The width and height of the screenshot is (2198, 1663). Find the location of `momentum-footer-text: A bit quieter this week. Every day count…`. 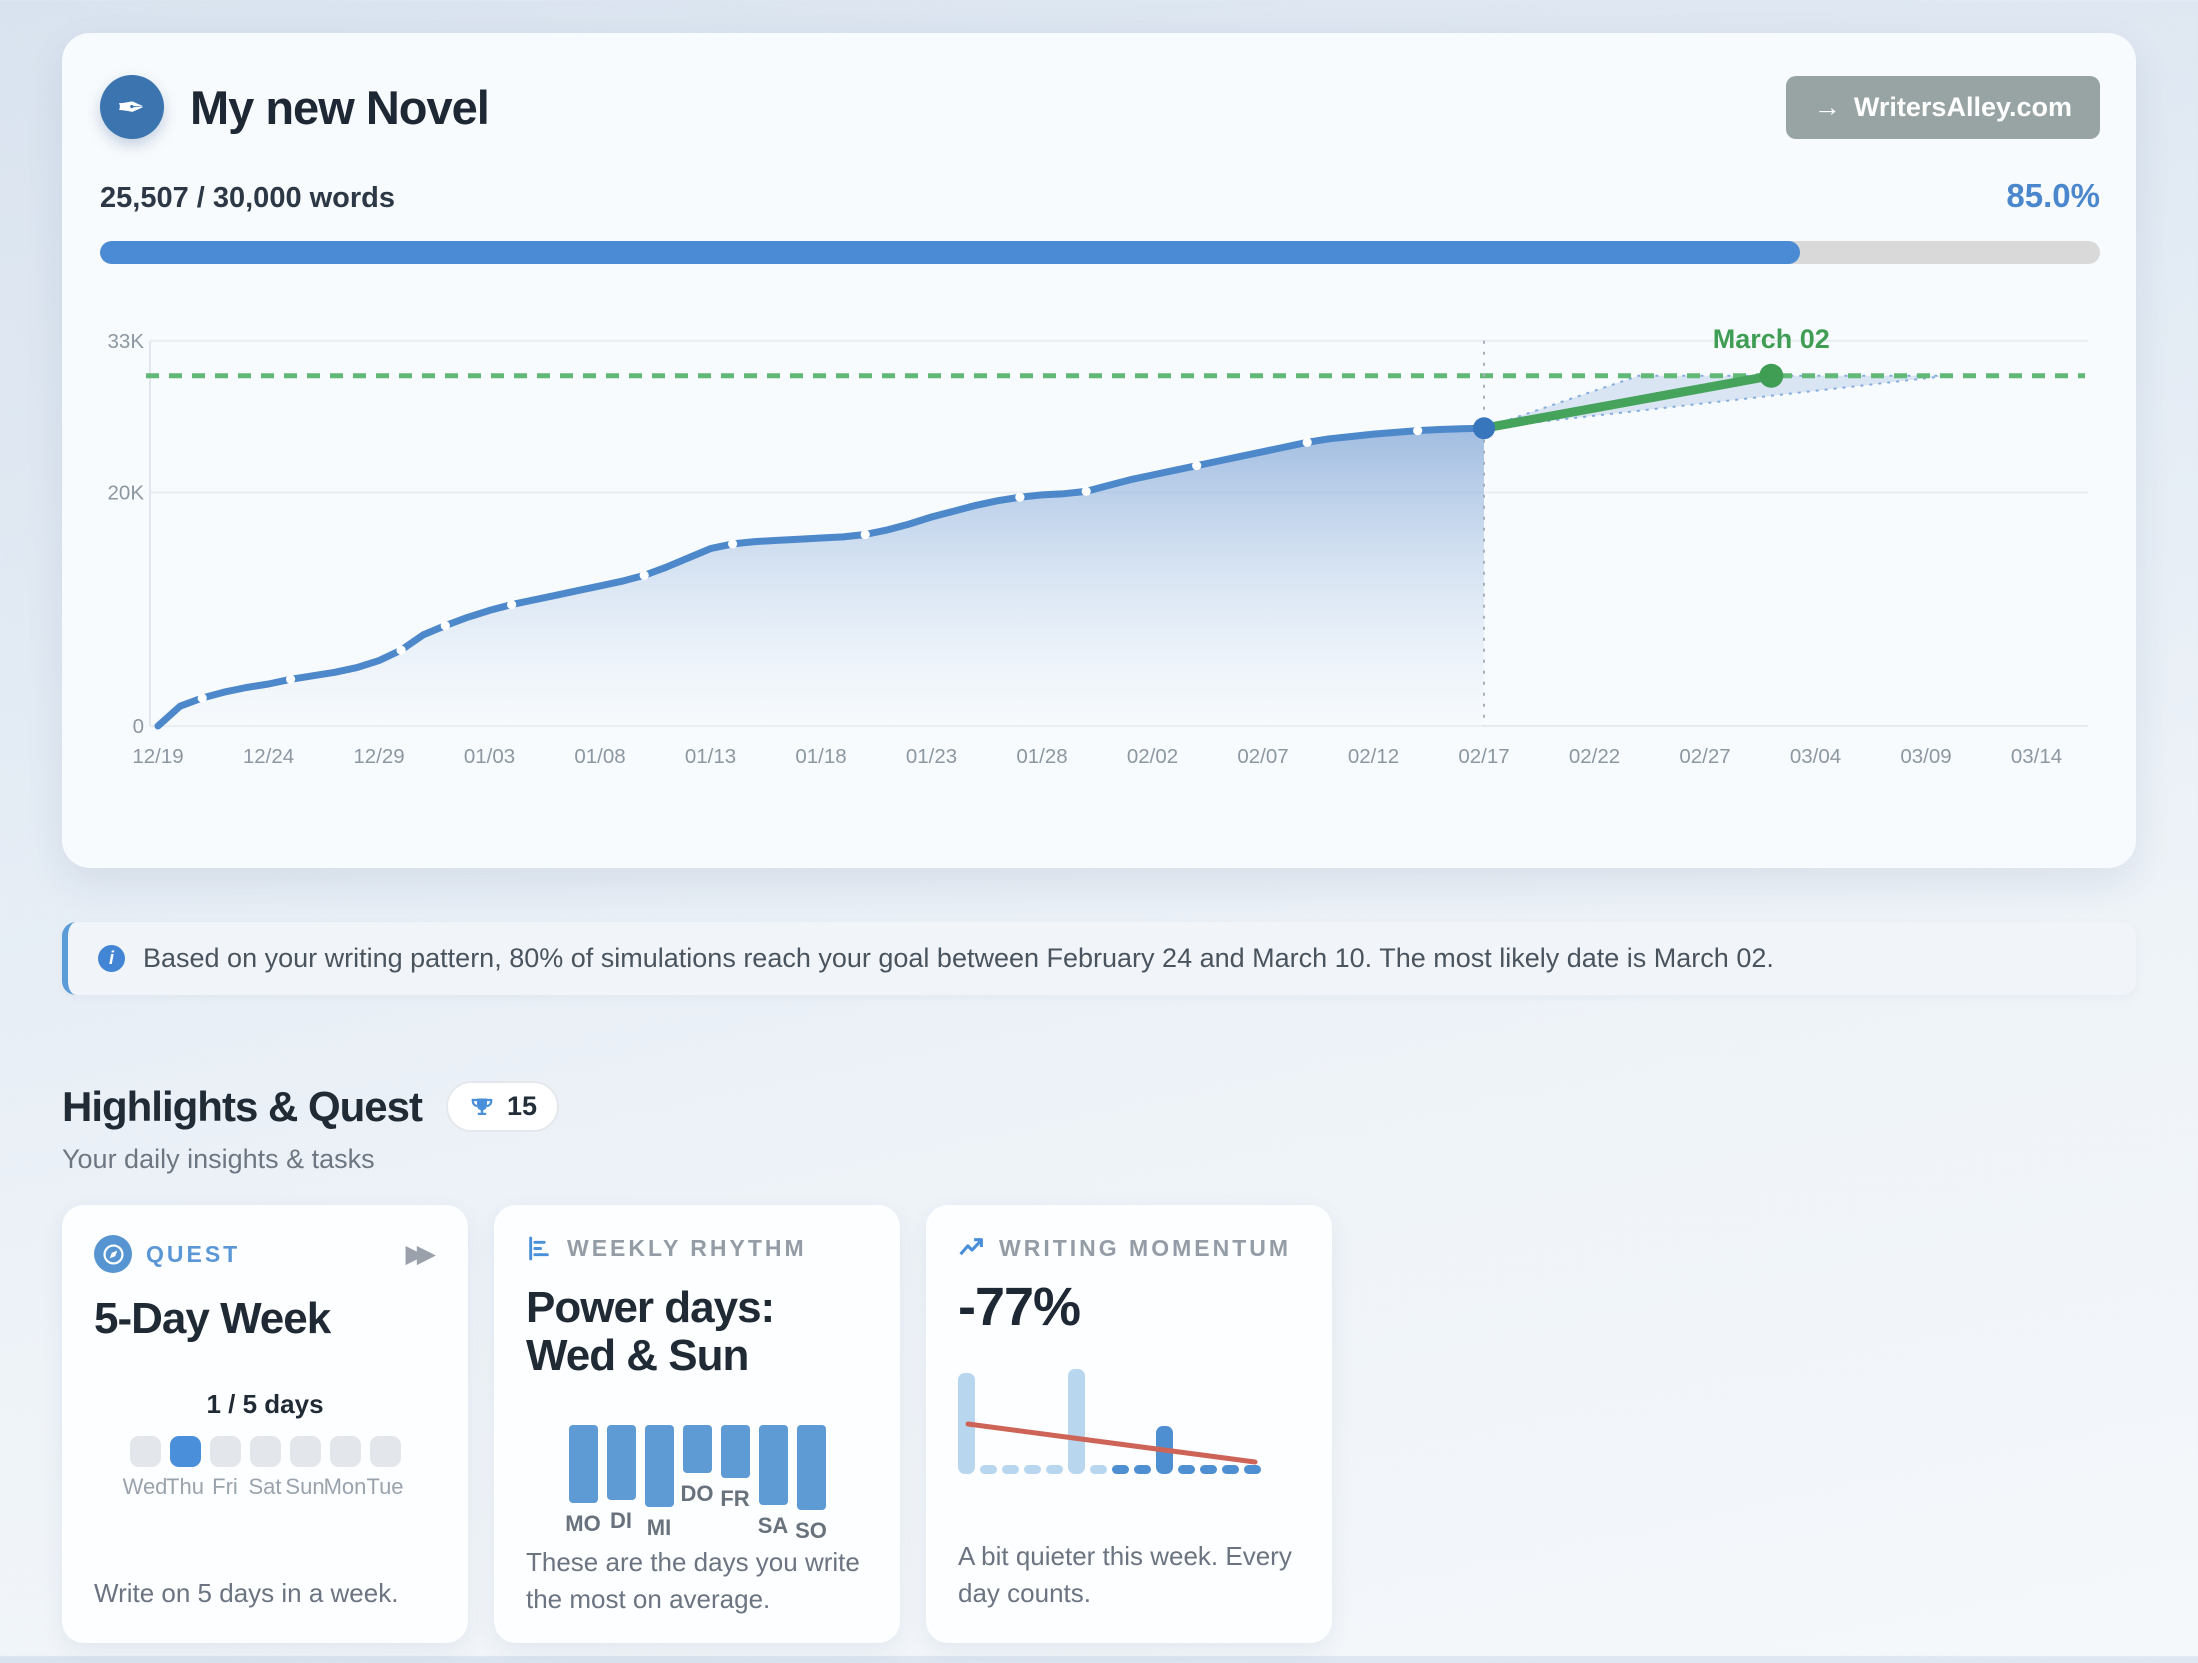

momentum-footer-text: A bit quieter this week. Every day count… is located at coordinates (1125, 1574).